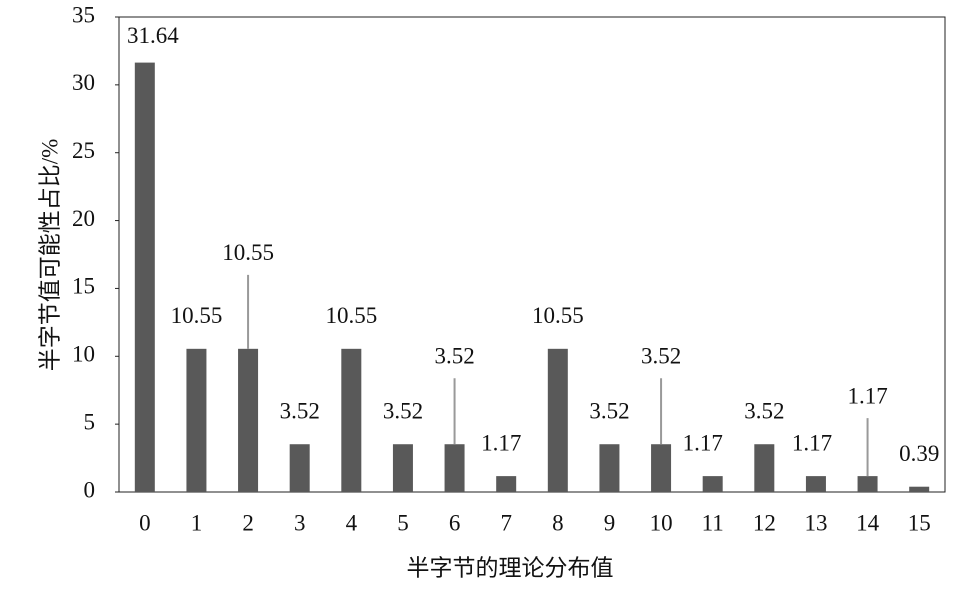 The width and height of the screenshot is (957, 598). What do you see at coordinates (610, 522) in the screenshot?
I see `x-tick-label: 9` at bounding box center [610, 522].